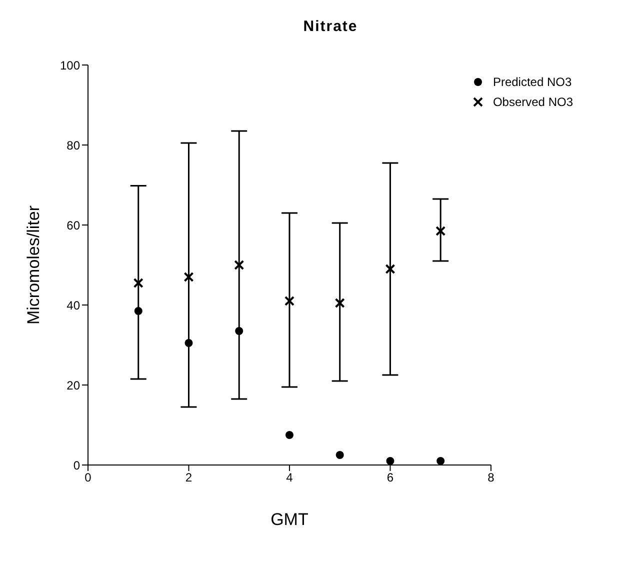 The width and height of the screenshot is (621, 562). Describe the element at coordinates (330, 26) in the screenshot. I see `chart-title: Nitrate` at that location.